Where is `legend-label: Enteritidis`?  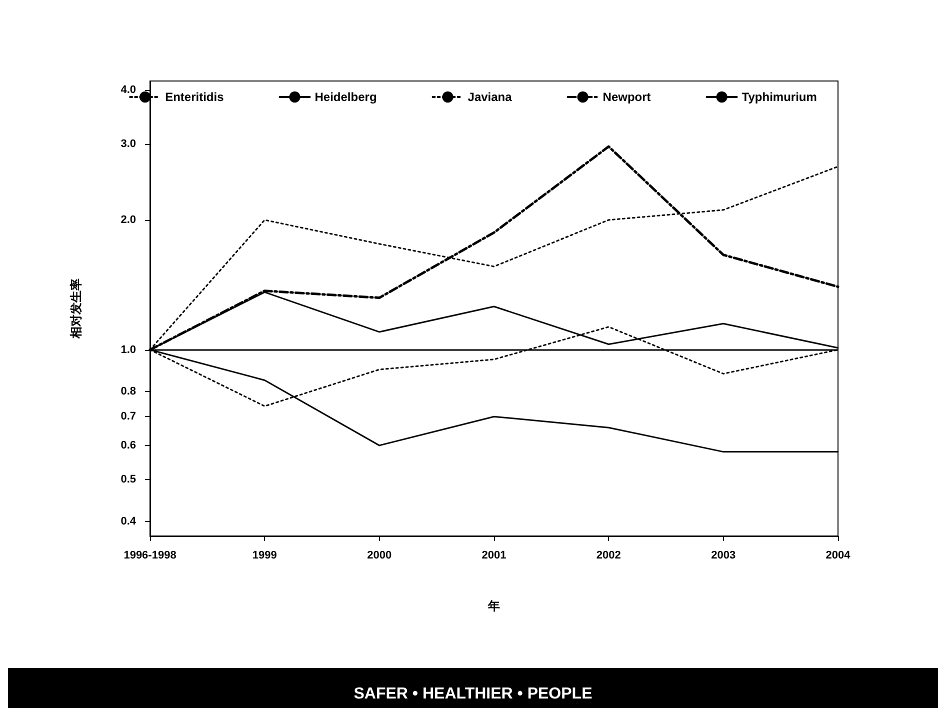 legend-label: Enteritidis is located at coordinates (194, 97).